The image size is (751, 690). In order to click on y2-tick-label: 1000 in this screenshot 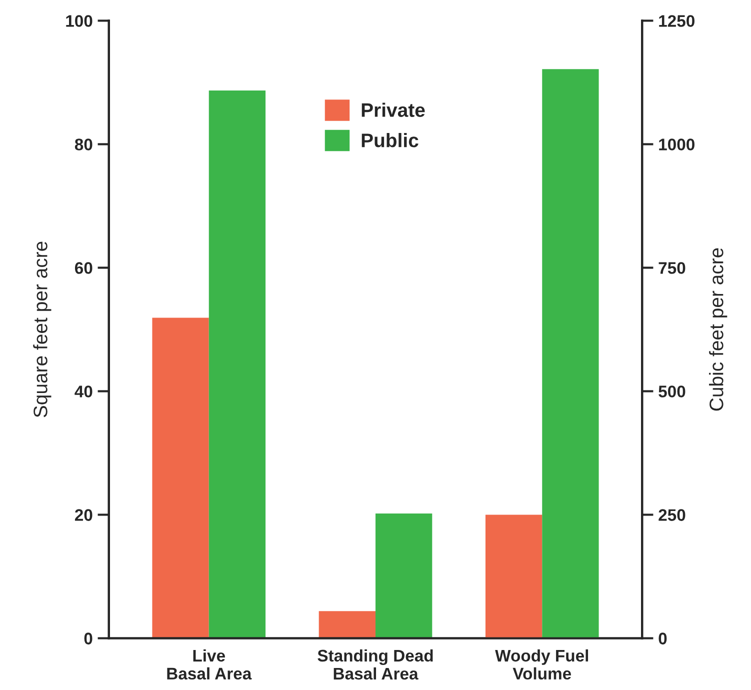, I will do `click(676, 144)`.